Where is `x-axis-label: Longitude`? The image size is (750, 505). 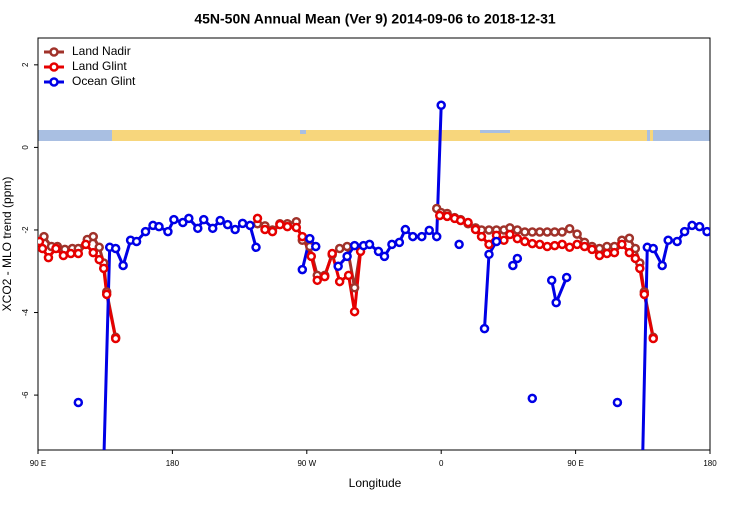
x-axis-label: Longitude is located at coordinates (375, 483).